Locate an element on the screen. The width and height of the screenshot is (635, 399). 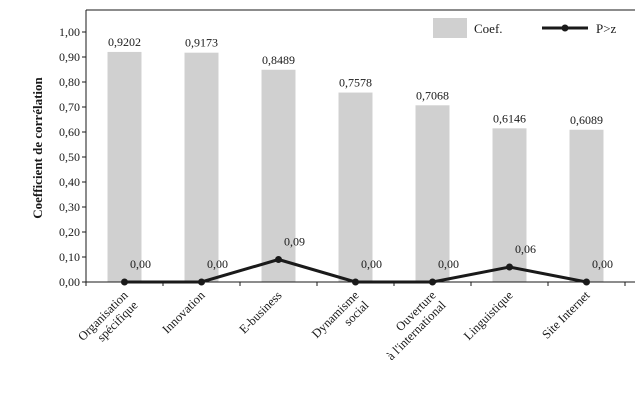
y-tick-label: 0,80 is located at coordinates (69, 82).